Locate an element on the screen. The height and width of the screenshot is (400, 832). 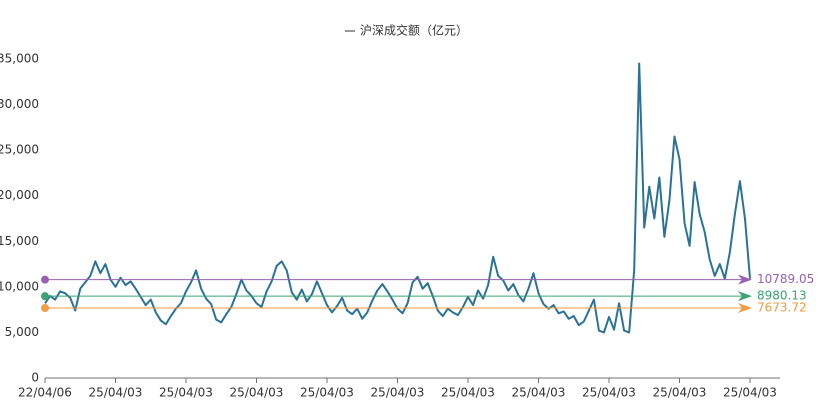
mark-line-label: 10789.05 is located at coordinates (785, 279).